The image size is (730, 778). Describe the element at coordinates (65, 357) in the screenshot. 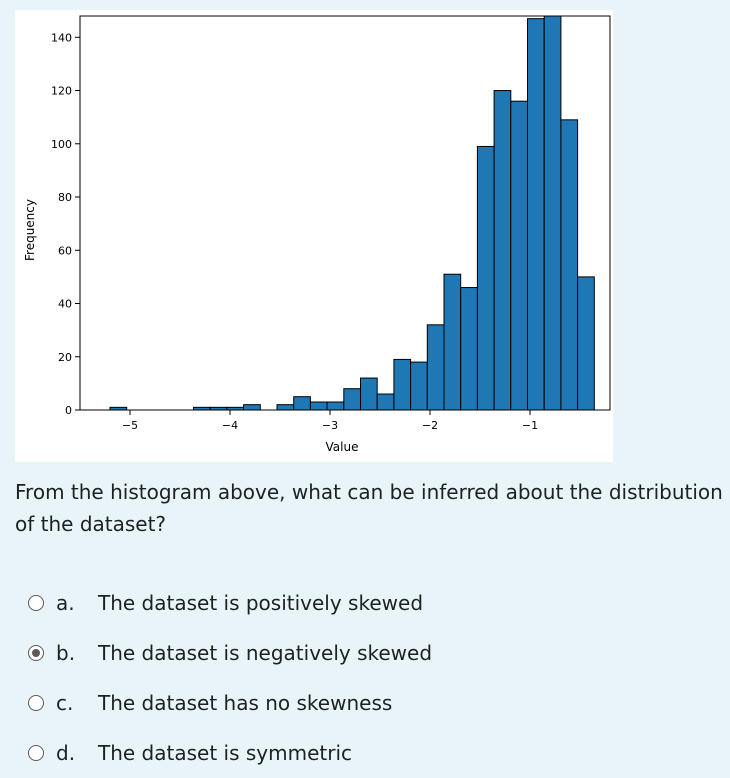

I see `y-tick-label: 20` at that location.